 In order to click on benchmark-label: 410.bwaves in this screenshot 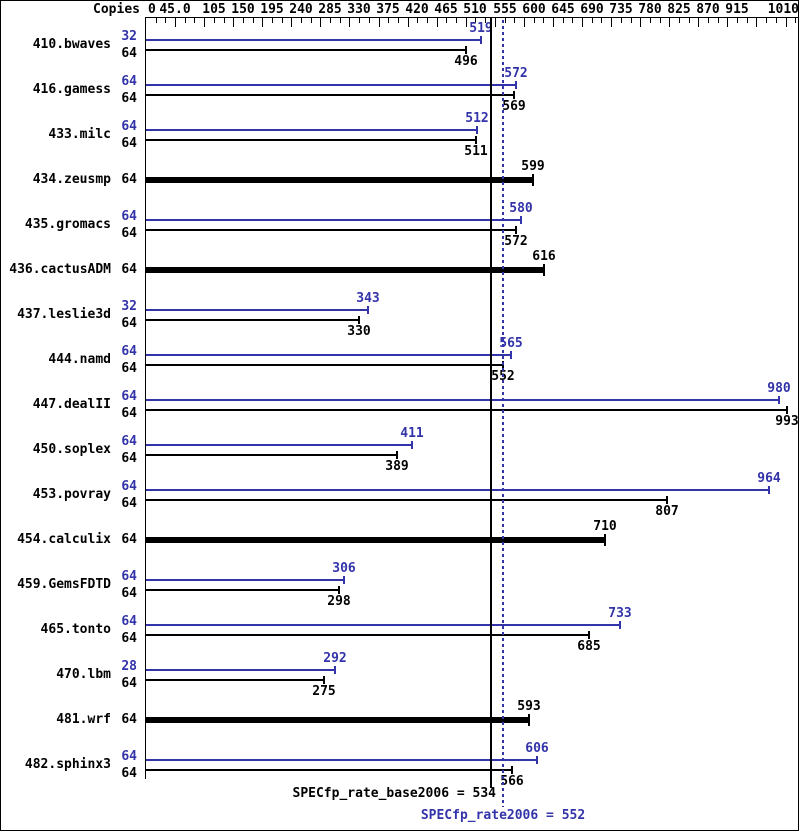, I will do `click(71, 44)`.